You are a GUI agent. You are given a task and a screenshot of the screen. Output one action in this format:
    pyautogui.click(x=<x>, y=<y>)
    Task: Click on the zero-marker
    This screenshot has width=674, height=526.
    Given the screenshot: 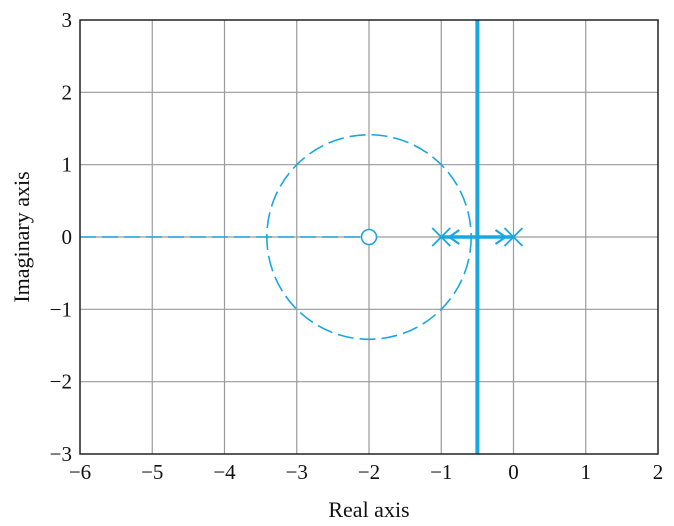 What is the action you would take?
    pyautogui.click(x=369, y=237)
    